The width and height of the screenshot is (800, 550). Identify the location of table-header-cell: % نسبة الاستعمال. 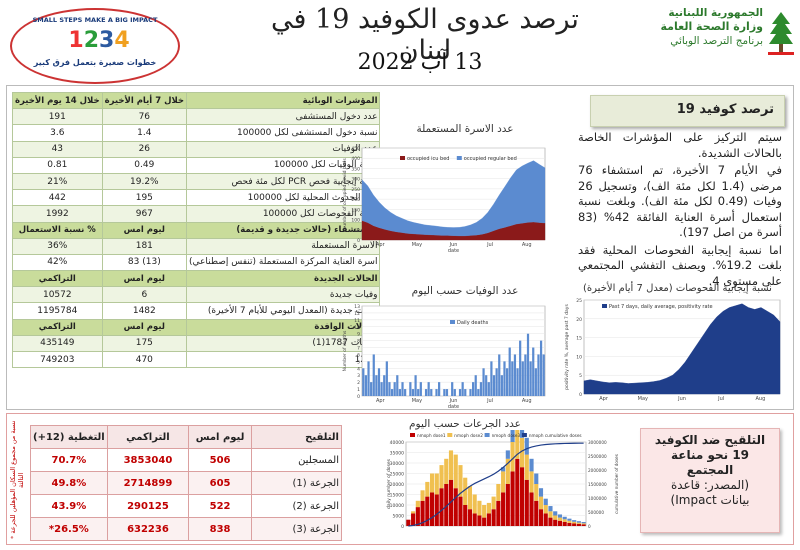
(57, 230).